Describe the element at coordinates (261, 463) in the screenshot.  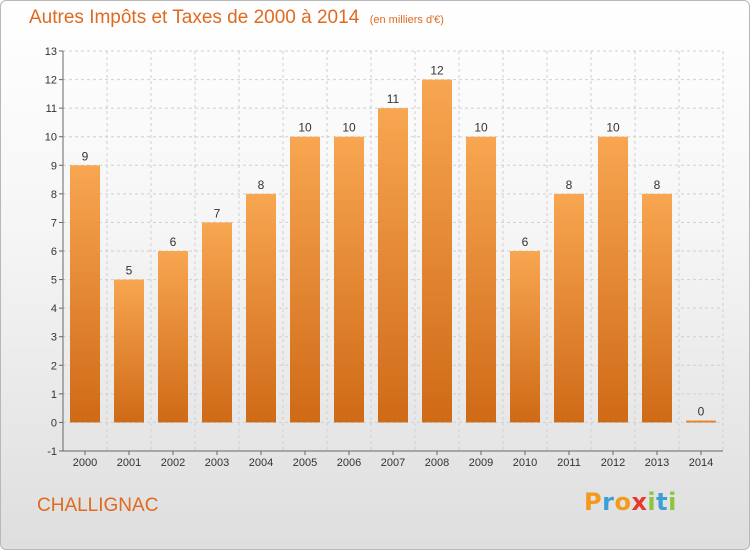
I see `x-tick-label: 2004` at that location.